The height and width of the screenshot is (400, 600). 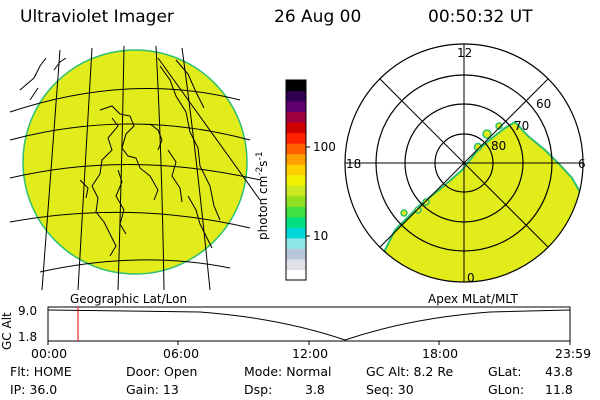 What do you see at coordinates (559, 389) in the screenshot?
I see `glon-value: 11.8` at bounding box center [559, 389].